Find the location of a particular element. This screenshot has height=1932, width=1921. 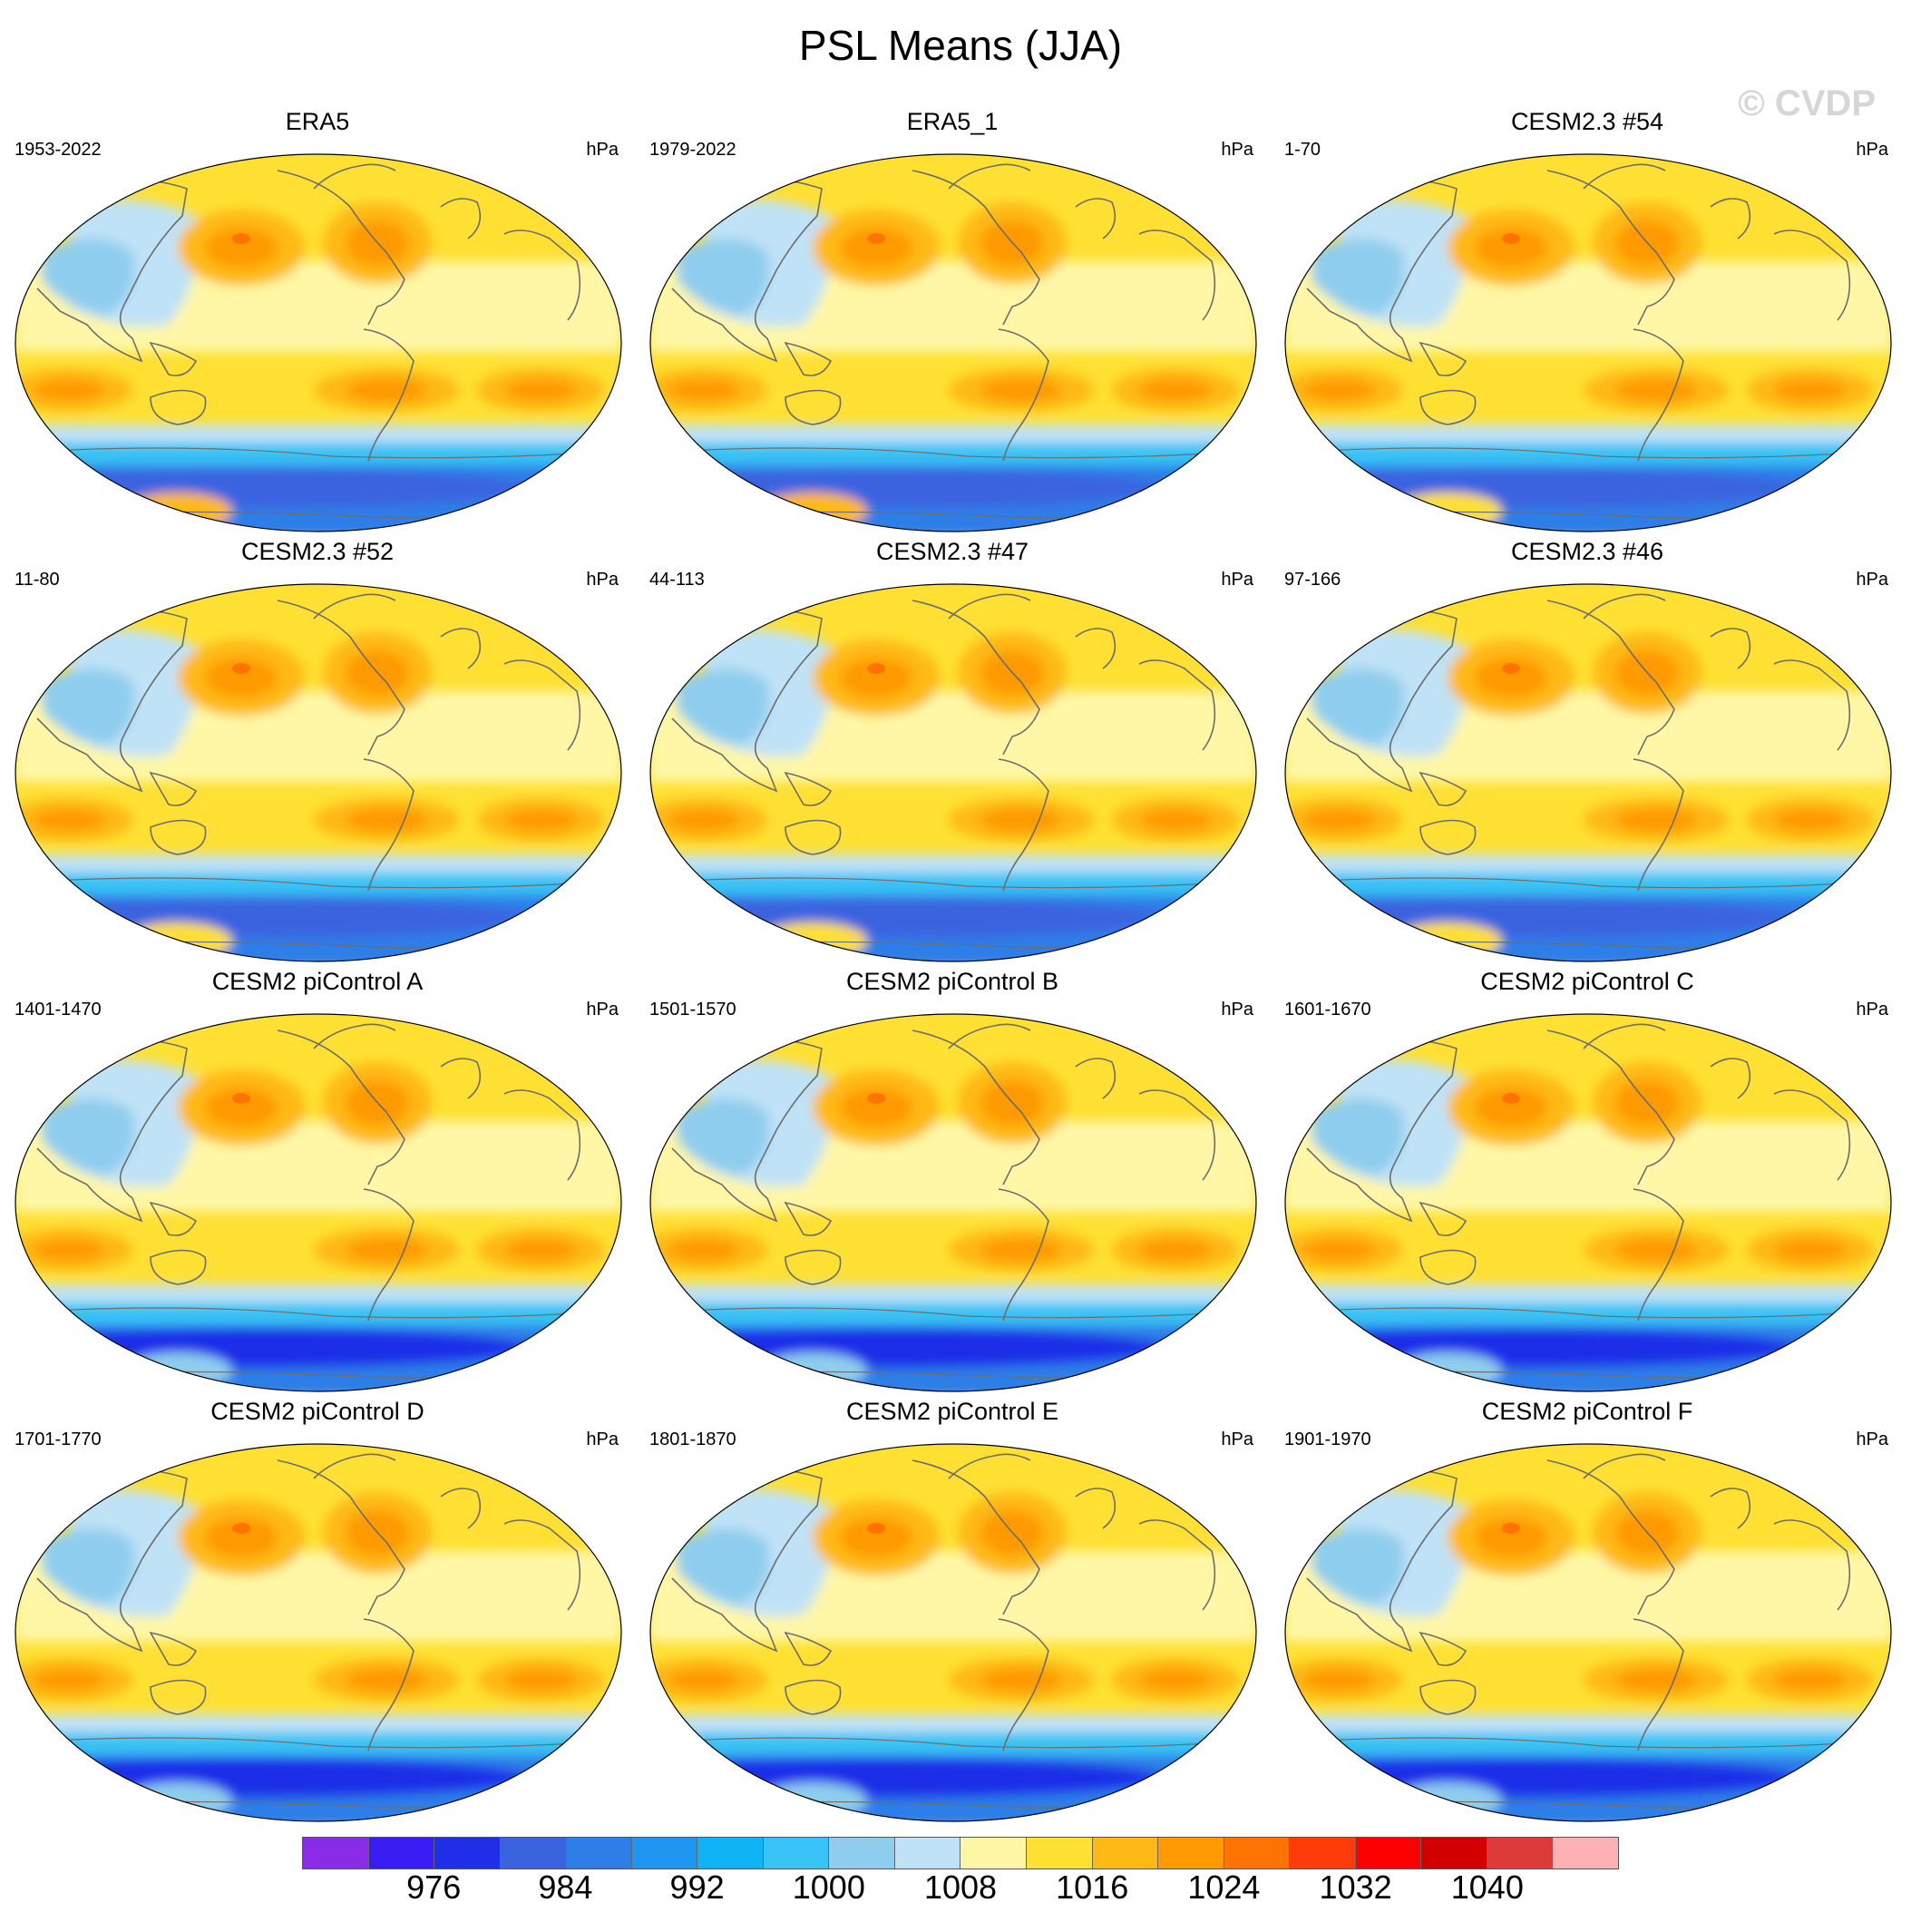

map-panel: CESM2.3 #46 97-166 hPa is located at coordinates (1588, 750).